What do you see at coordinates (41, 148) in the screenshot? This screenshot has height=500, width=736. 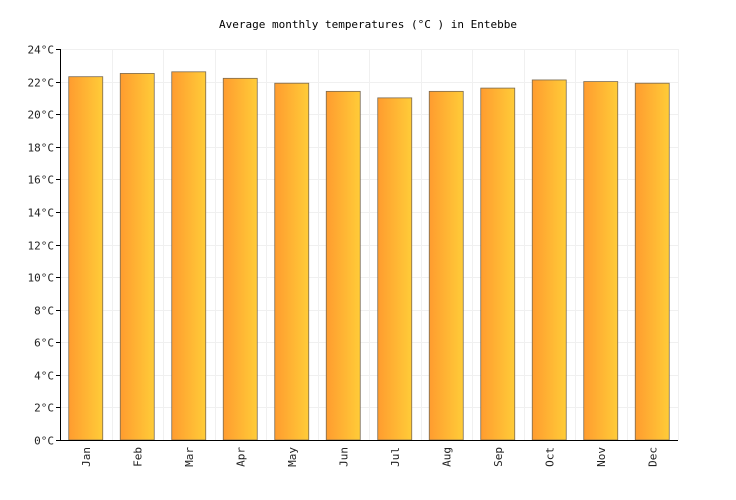 I see `y-tick-label: 18°C` at bounding box center [41, 148].